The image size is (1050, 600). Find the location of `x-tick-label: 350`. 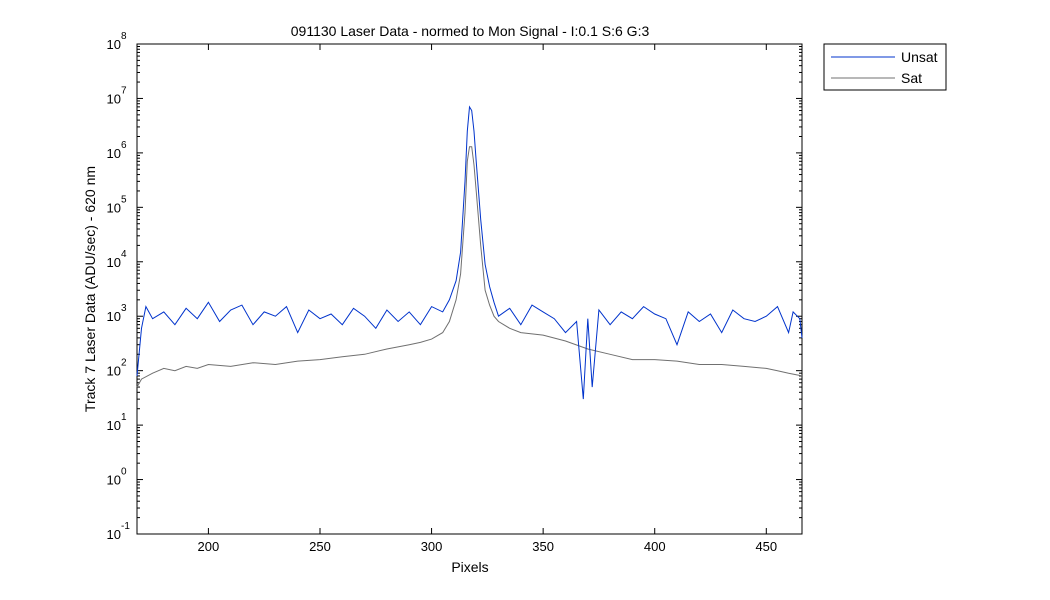

x-tick-label: 350 is located at coordinates (543, 546).